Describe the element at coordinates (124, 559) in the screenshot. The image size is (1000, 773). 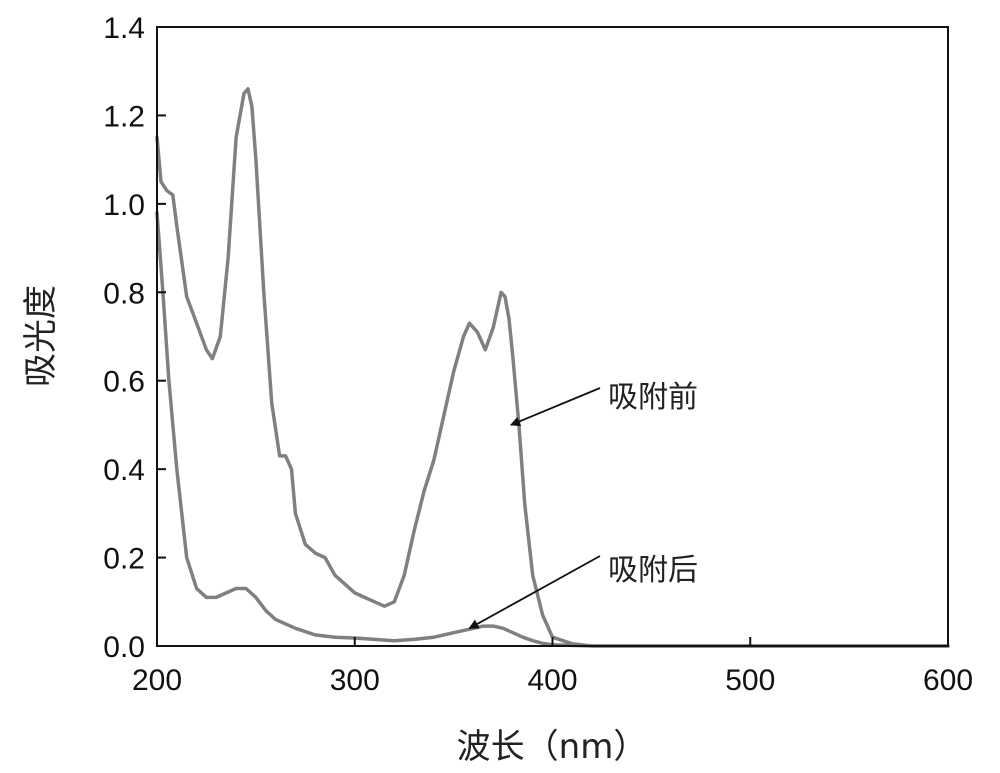
I see `y-tick-label: 0.2` at that location.